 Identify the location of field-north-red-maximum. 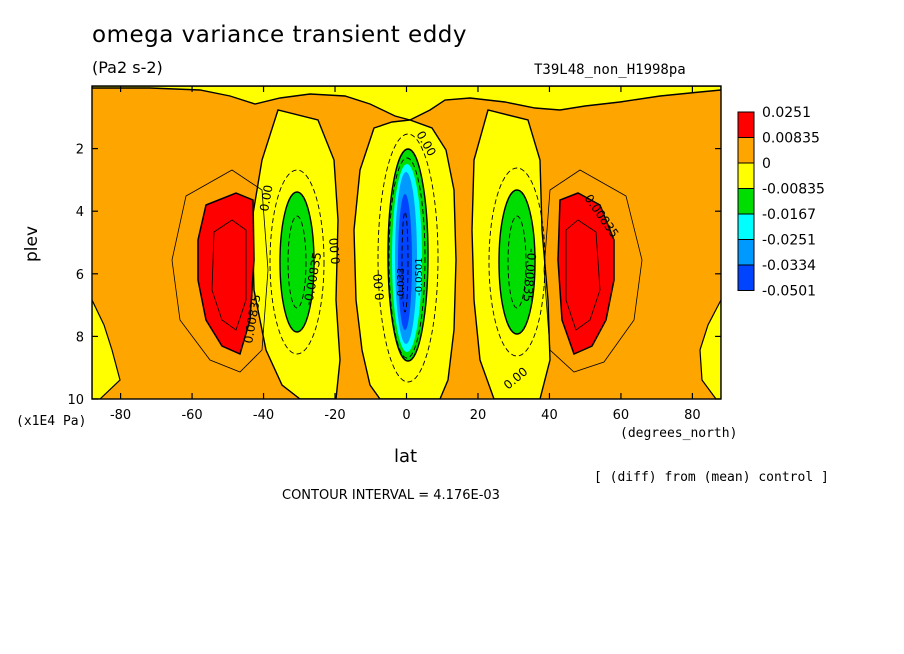
(586, 274).